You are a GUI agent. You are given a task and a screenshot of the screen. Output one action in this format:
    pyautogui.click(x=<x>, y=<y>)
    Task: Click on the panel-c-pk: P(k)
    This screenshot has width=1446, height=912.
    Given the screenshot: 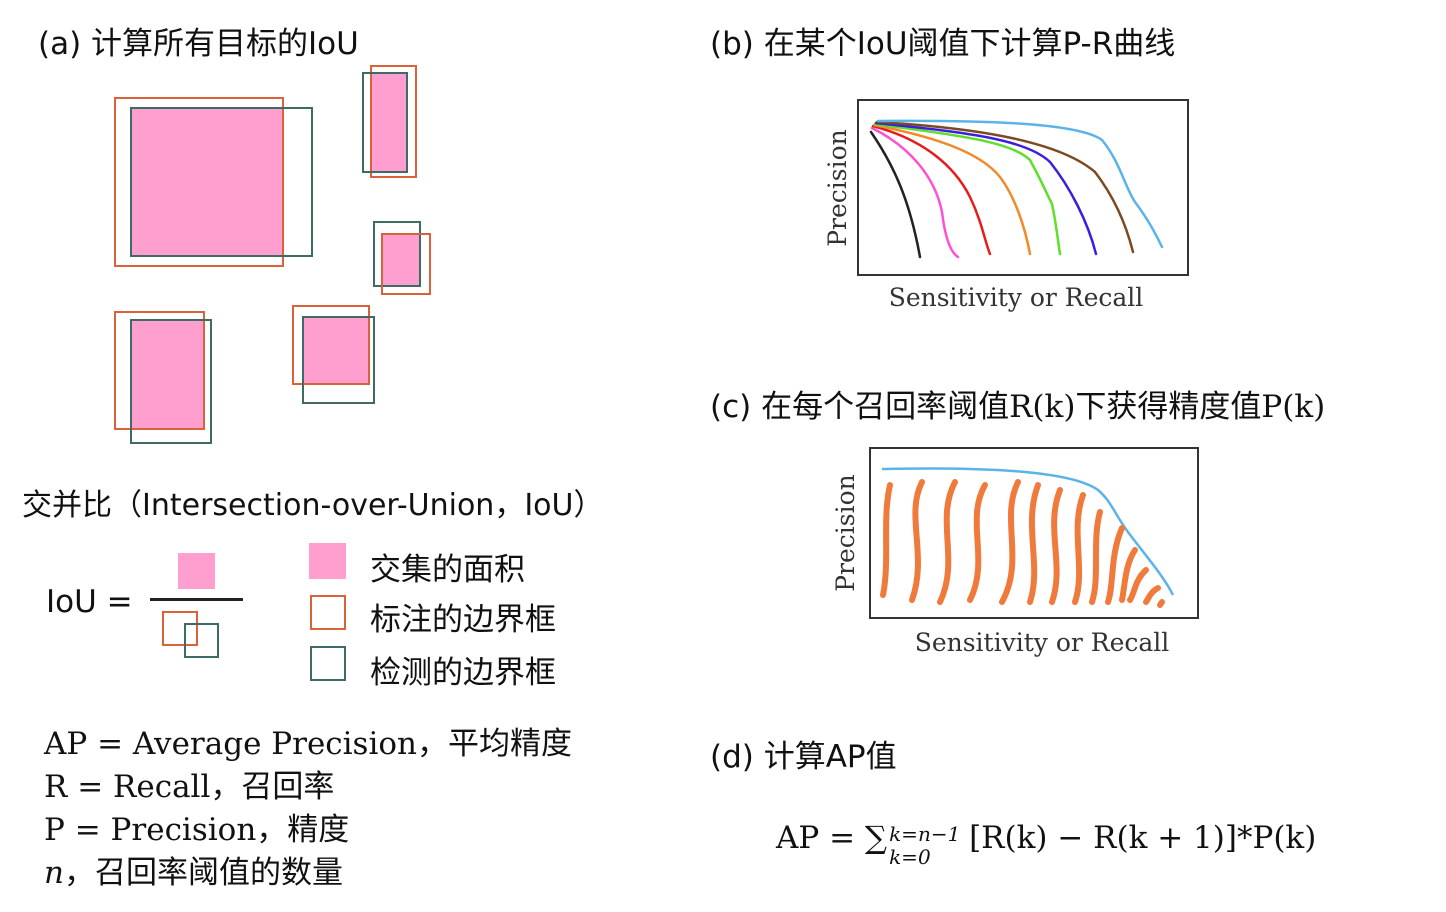 What is the action you would take?
    pyautogui.click(x=1293, y=407)
    